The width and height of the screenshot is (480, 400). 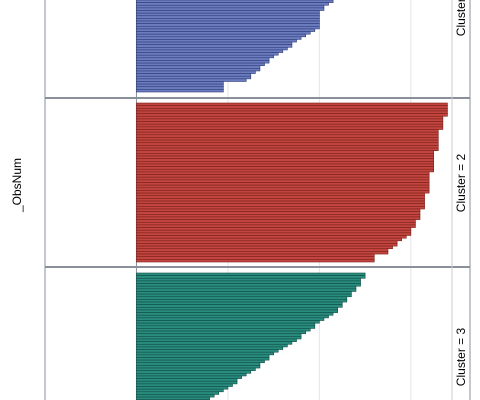 What do you see at coordinates (17, 185) in the screenshot?
I see `y-axis-label: _ObsNum` at bounding box center [17, 185].